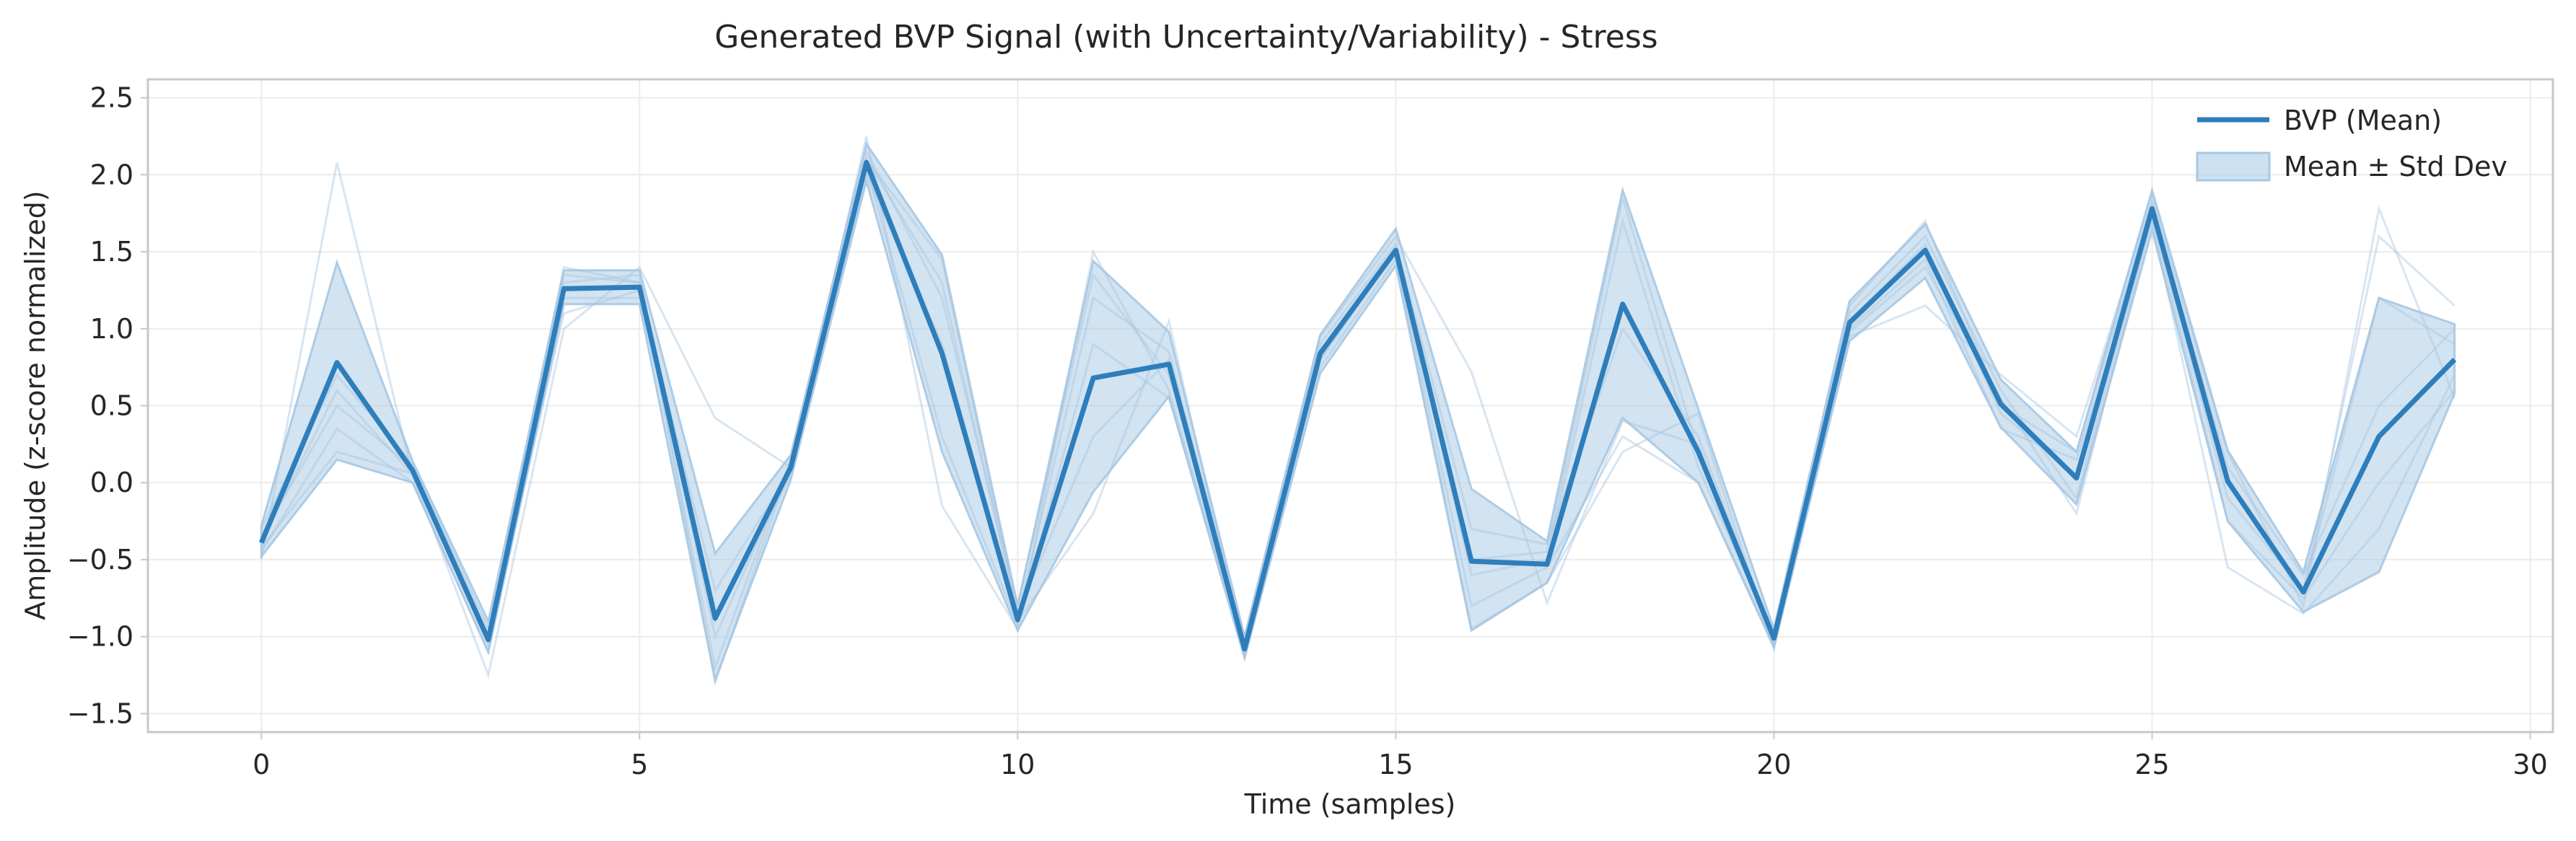 The height and width of the screenshot is (841, 2576). What do you see at coordinates (1017, 764) in the screenshot?
I see `x-tick-label: 10` at bounding box center [1017, 764].